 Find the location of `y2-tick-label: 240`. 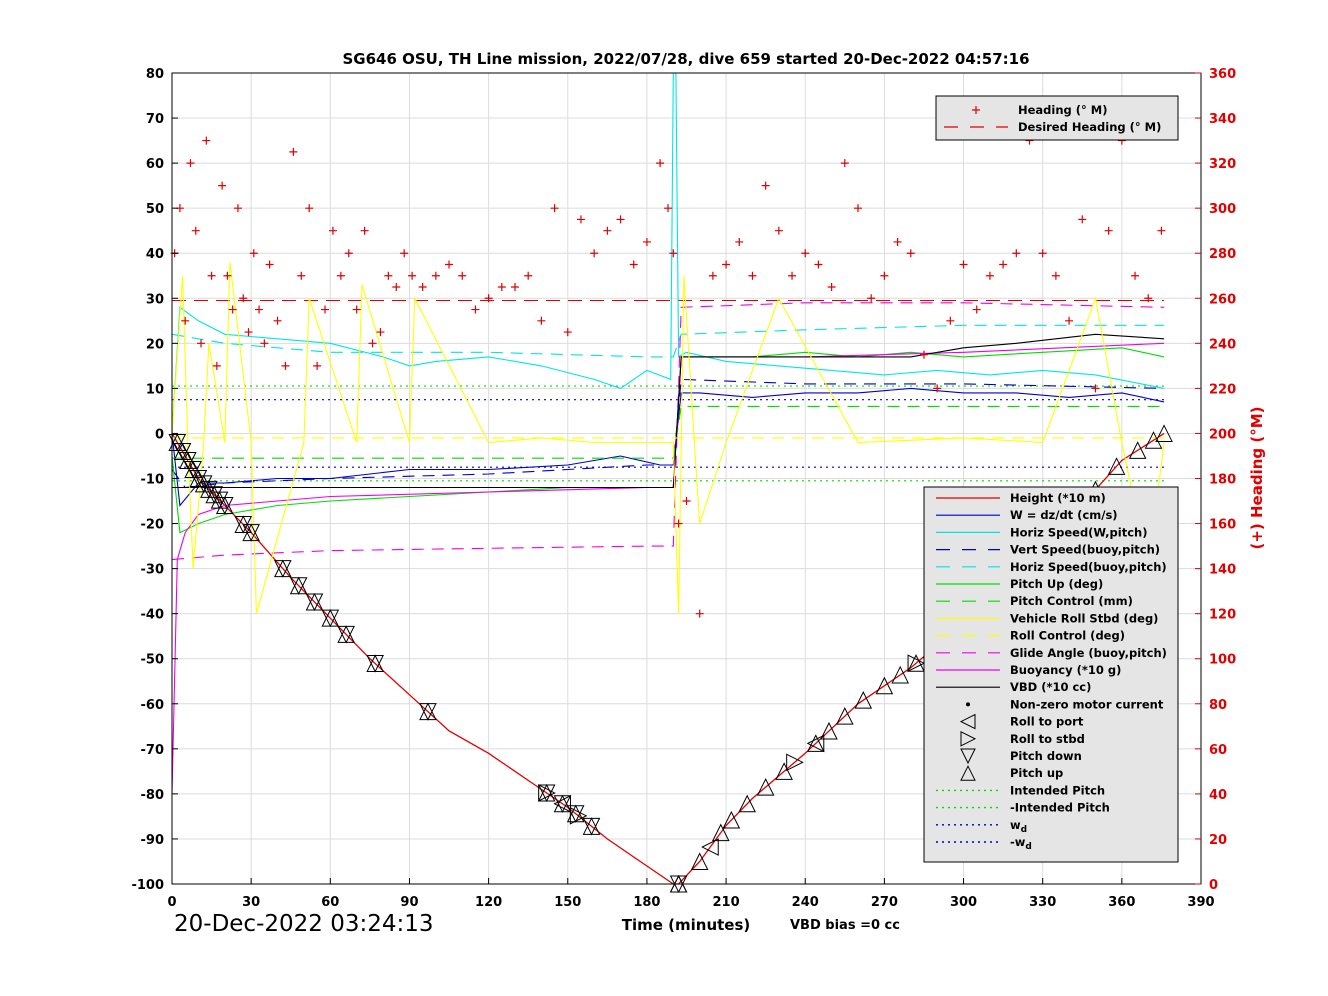

y2-tick-label: 240 is located at coordinates (1222, 344).